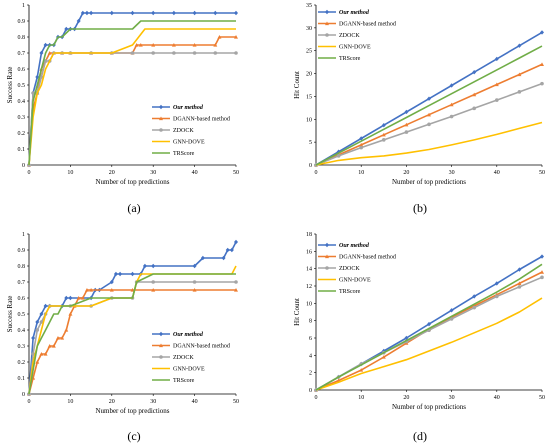  Describe the element at coordinates (420, 436) in the screenshot. I see `panel-label: (d)` at that location.